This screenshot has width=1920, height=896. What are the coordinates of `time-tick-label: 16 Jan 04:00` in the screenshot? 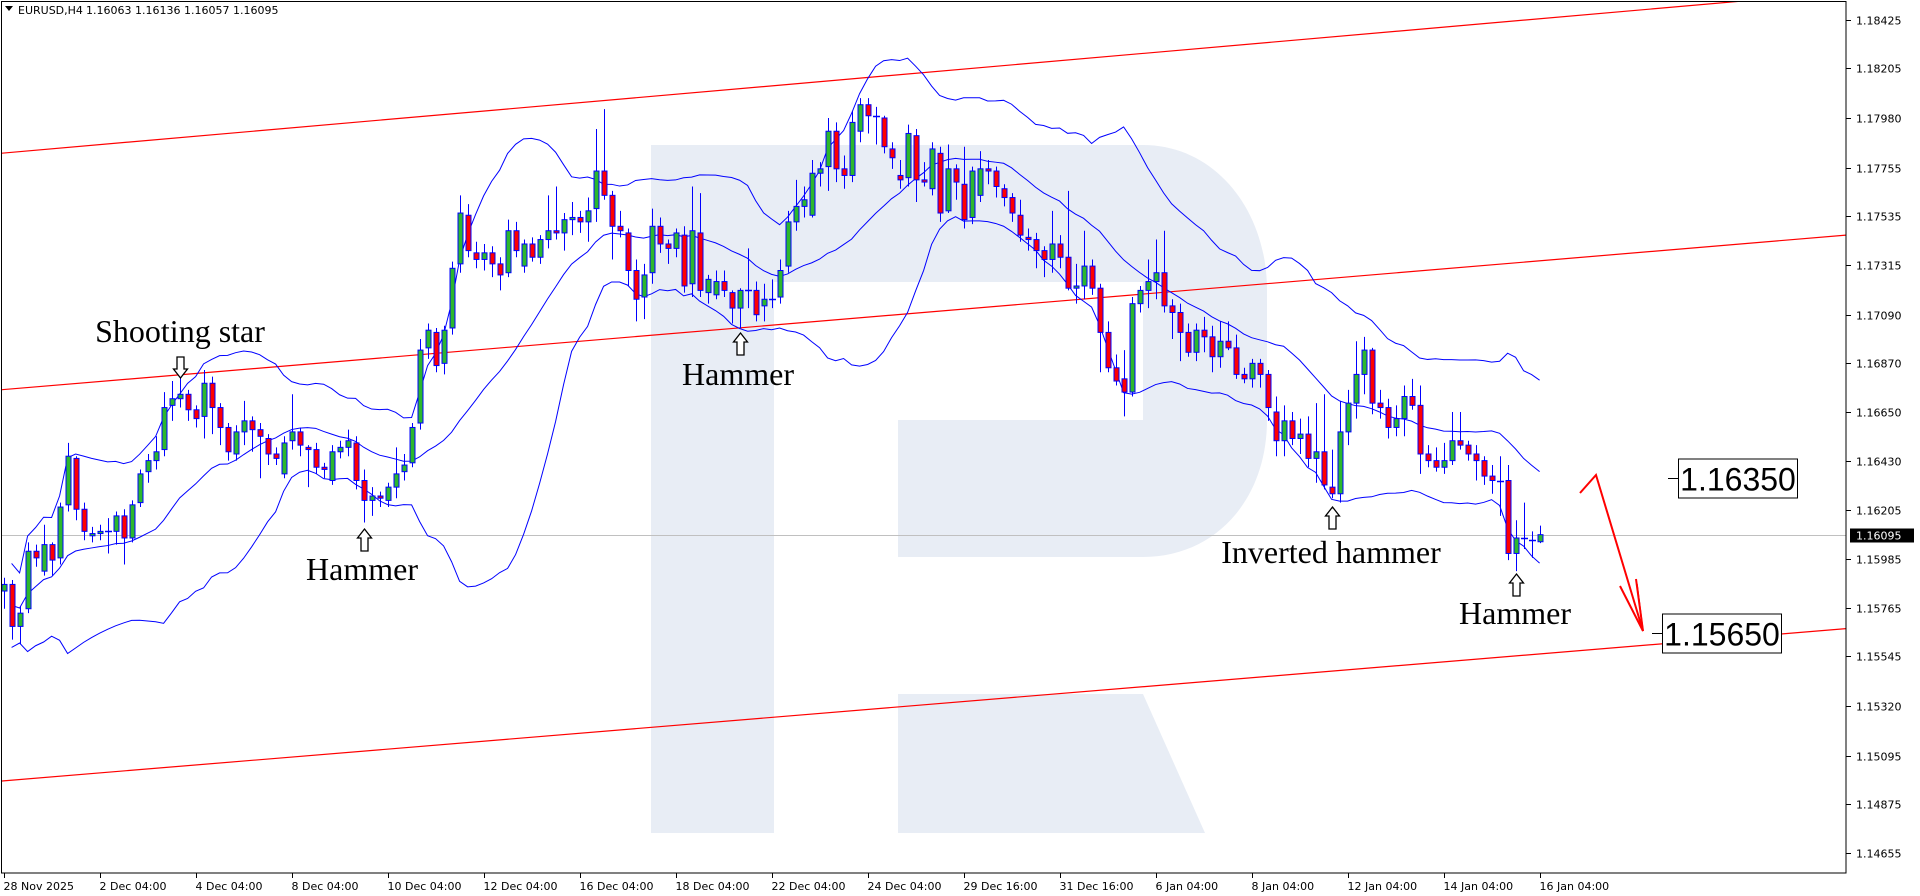 It's located at (1575, 886).